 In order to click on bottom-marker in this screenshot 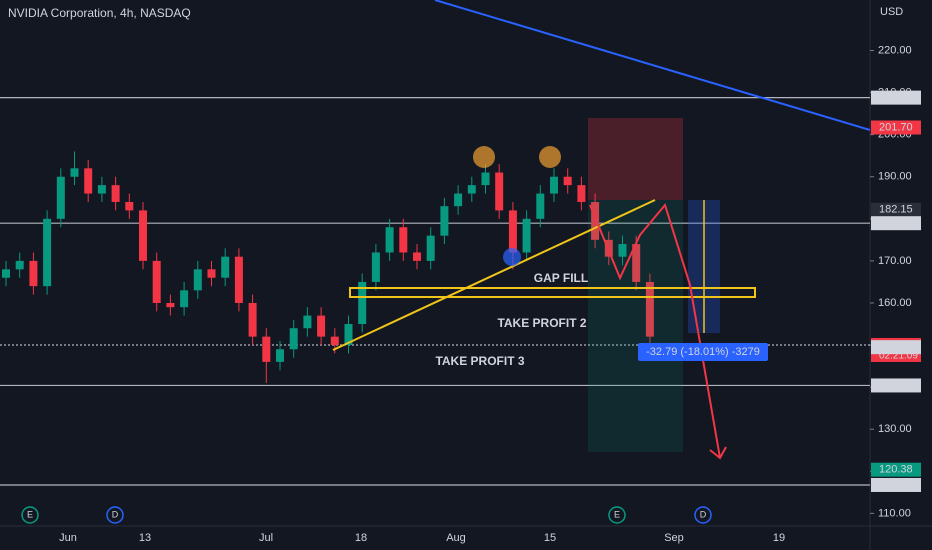, I will do `click(512, 257)`.